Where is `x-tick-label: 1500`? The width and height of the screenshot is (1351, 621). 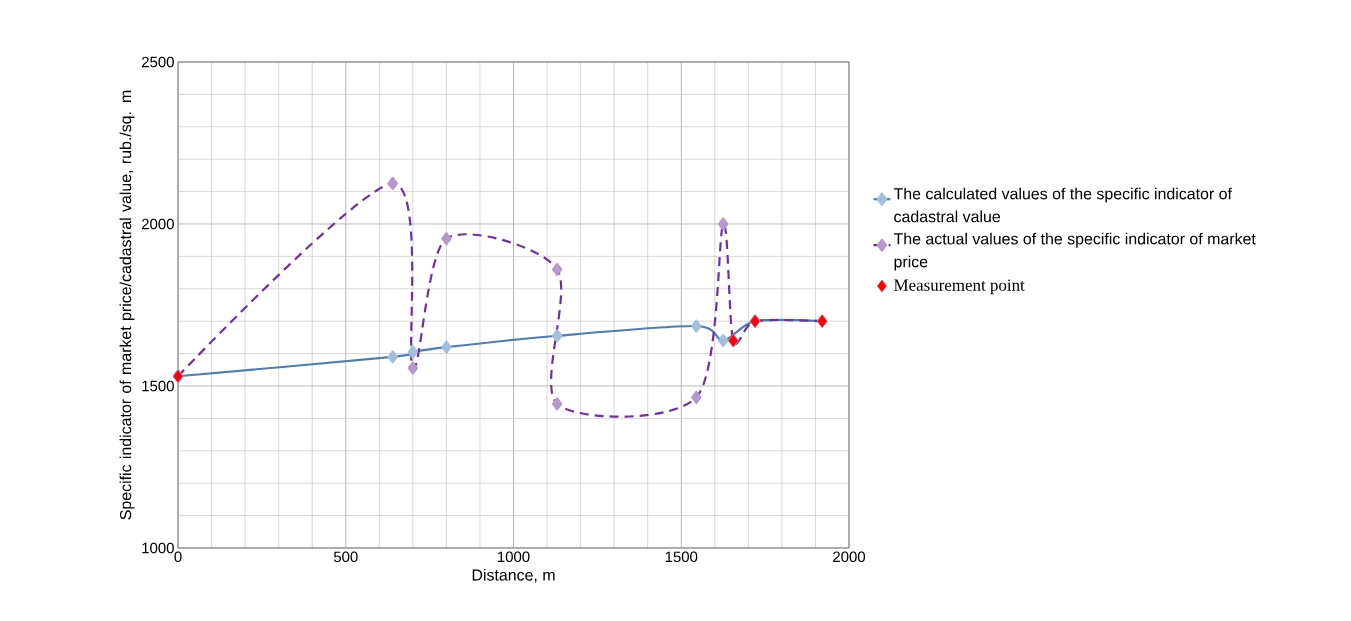 x-tick-label: 1500 is located at coordinates (681, 557).